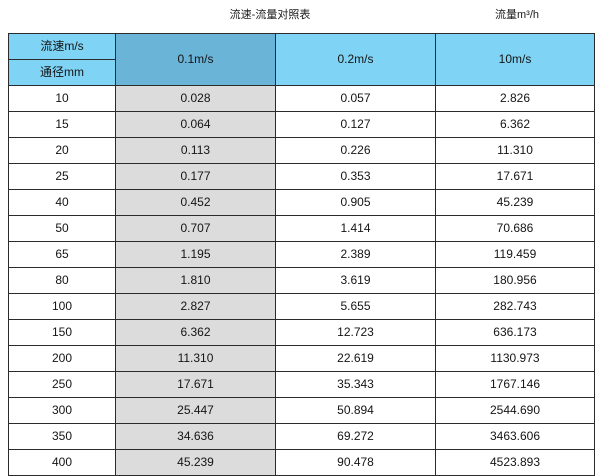  What do you see at coordinates (355, 436) in the screenshot?
I see `cell-flow-0.2ms: 69.272` at bounding box center [355, 436].